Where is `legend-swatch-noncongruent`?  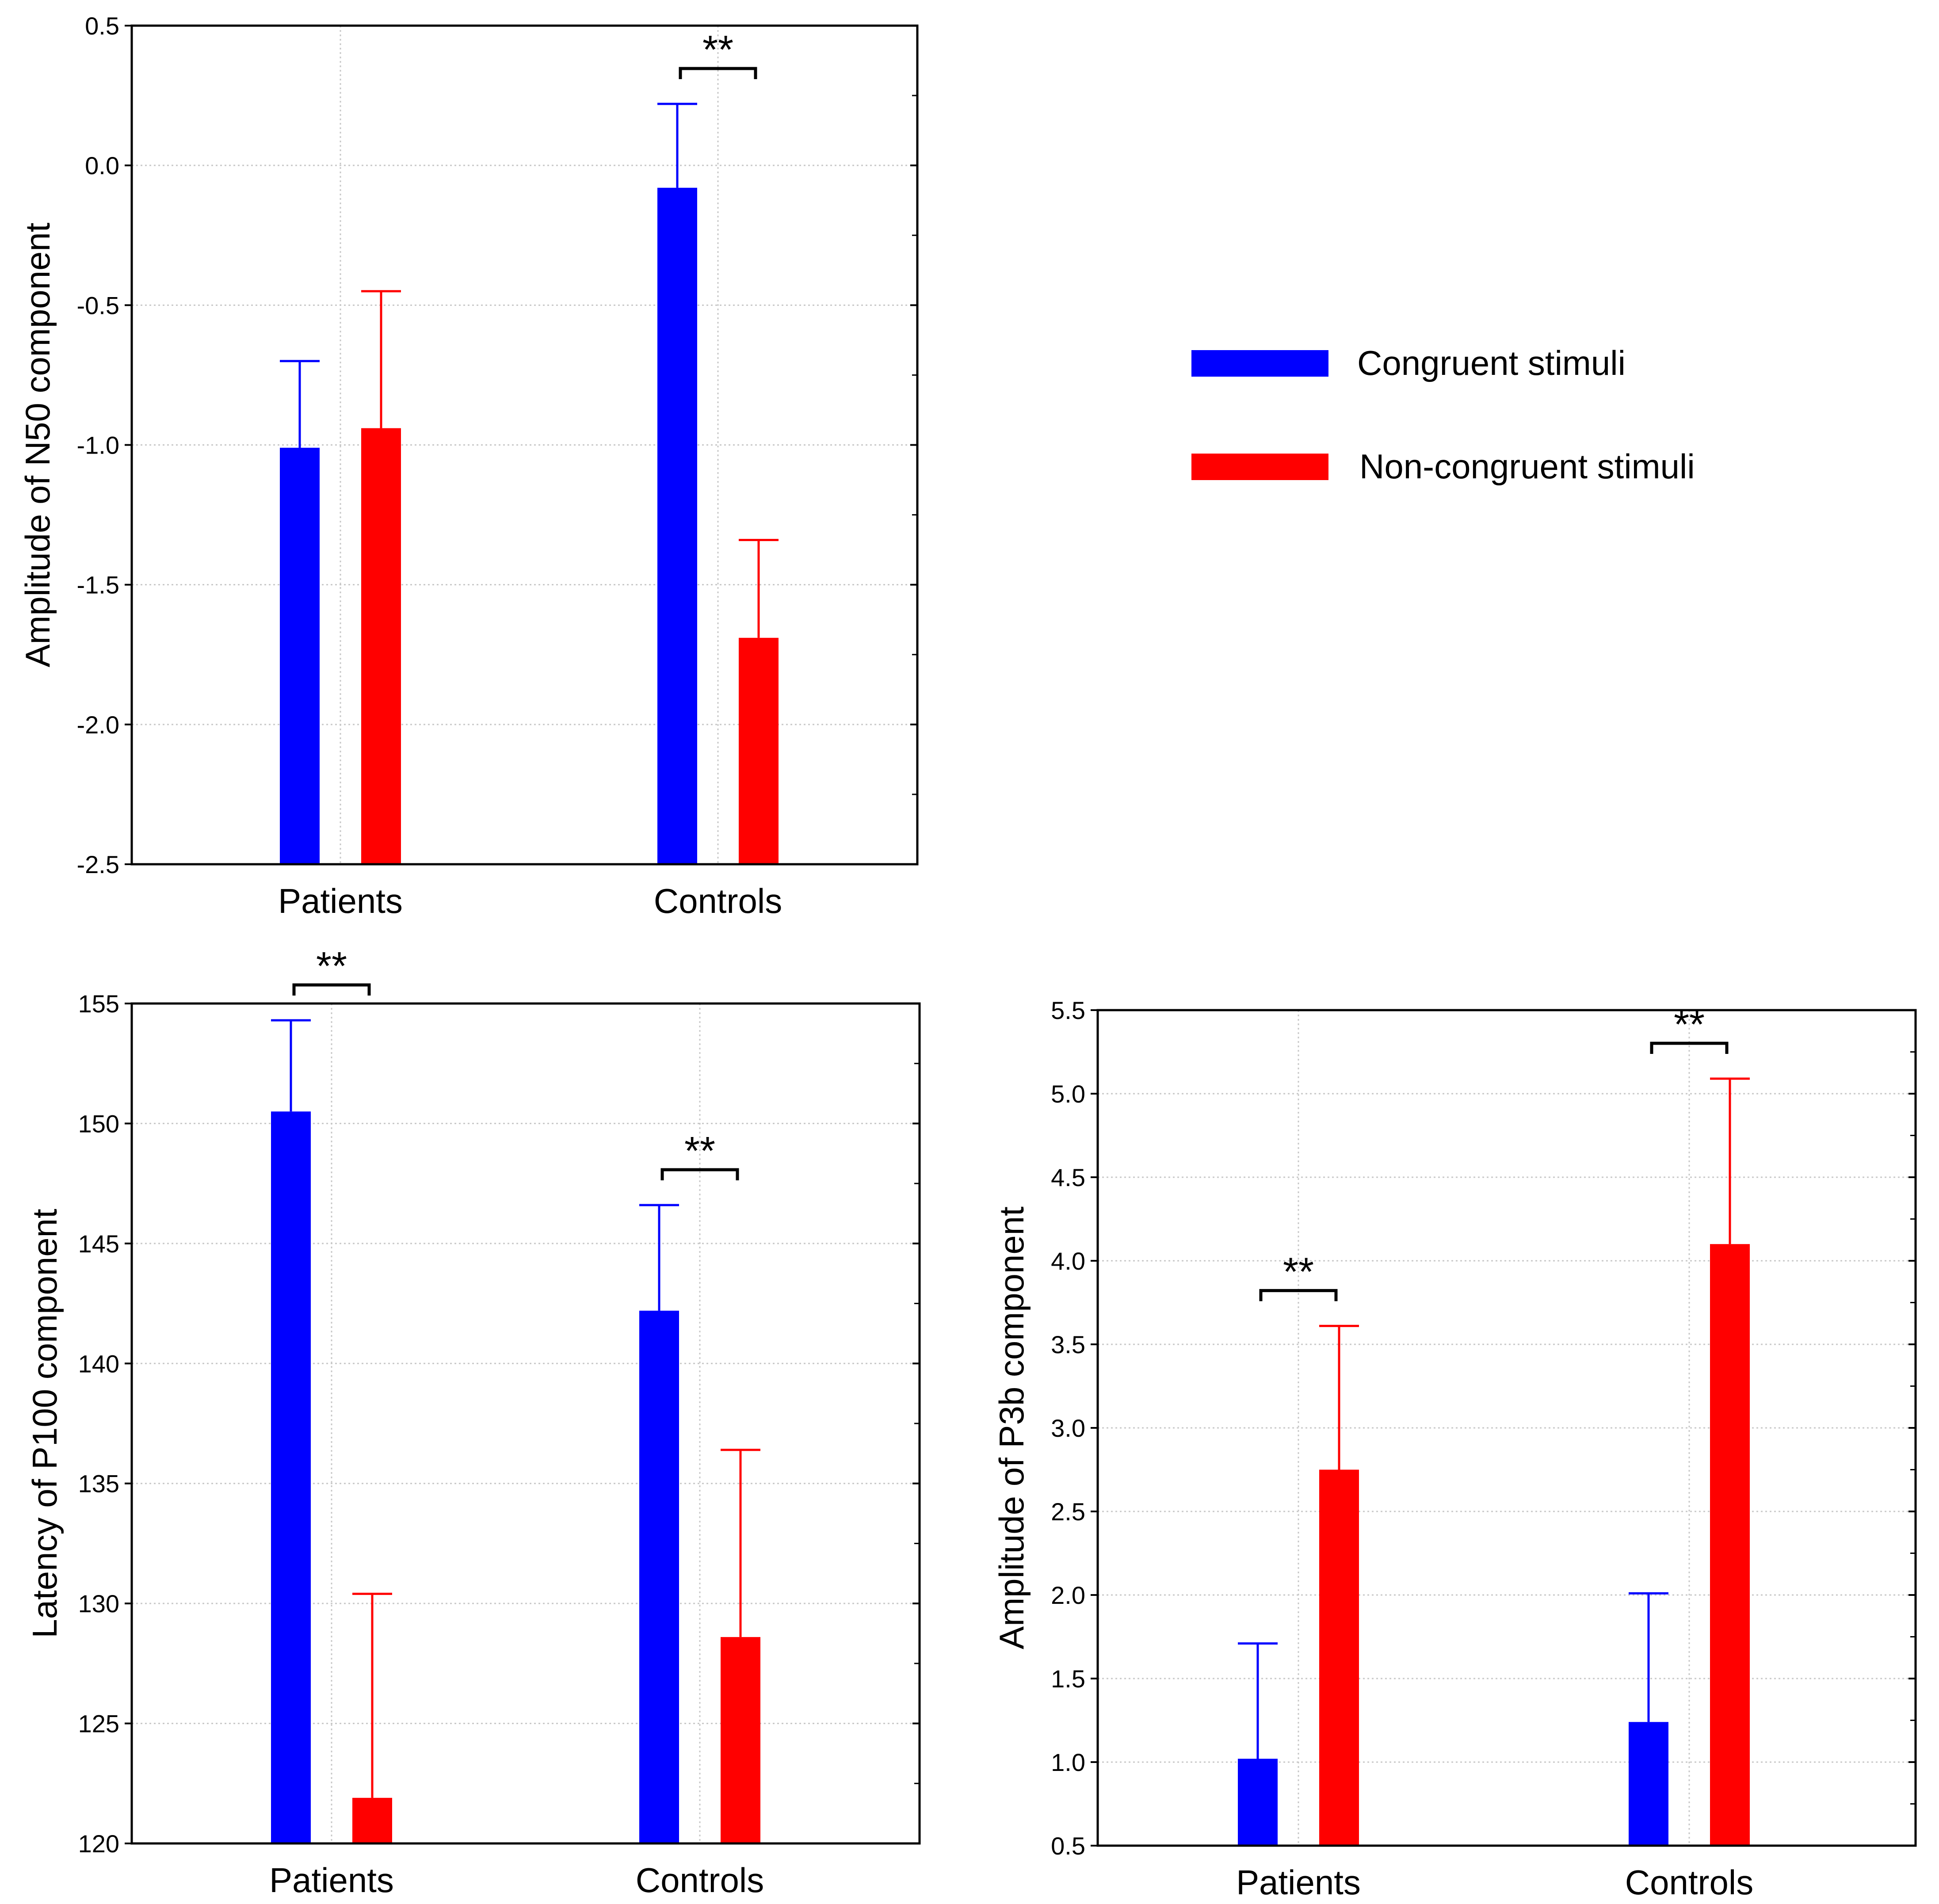
legend-swatch-noncongruent is located at coordinates (1259, 467).